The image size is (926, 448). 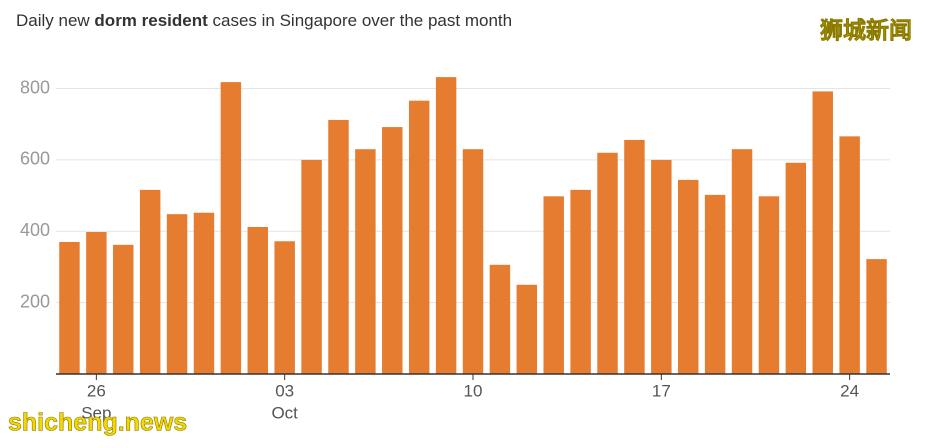 I want to click on watermark: 狮城新闻, so click(x=866, y=30).